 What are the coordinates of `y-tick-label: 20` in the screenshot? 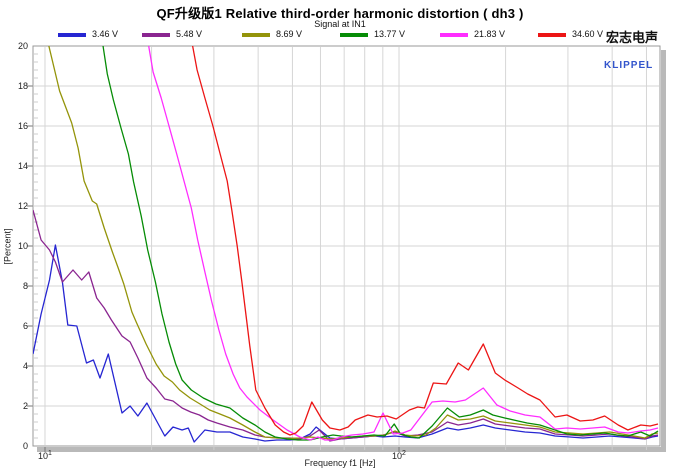 It's located at (22, 46).